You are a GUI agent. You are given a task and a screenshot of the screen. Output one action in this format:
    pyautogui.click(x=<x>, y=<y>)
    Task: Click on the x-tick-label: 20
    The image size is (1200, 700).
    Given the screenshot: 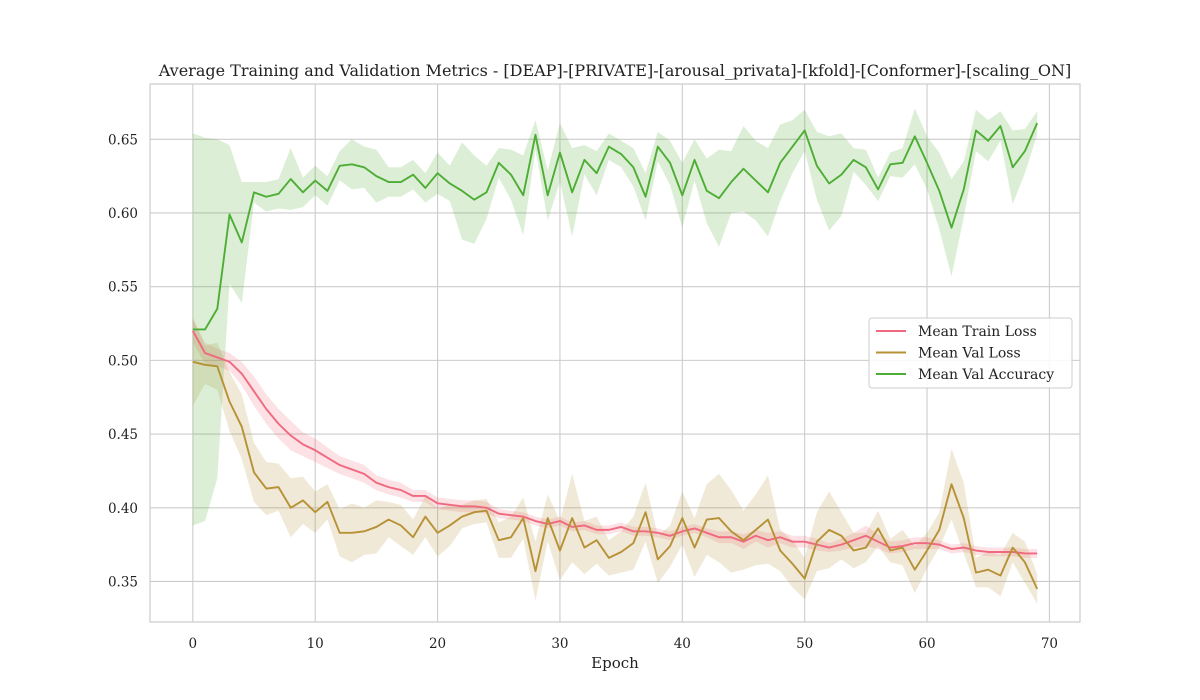 What is the action you would take?
    pyautogui.click(x=437, y=644)
    